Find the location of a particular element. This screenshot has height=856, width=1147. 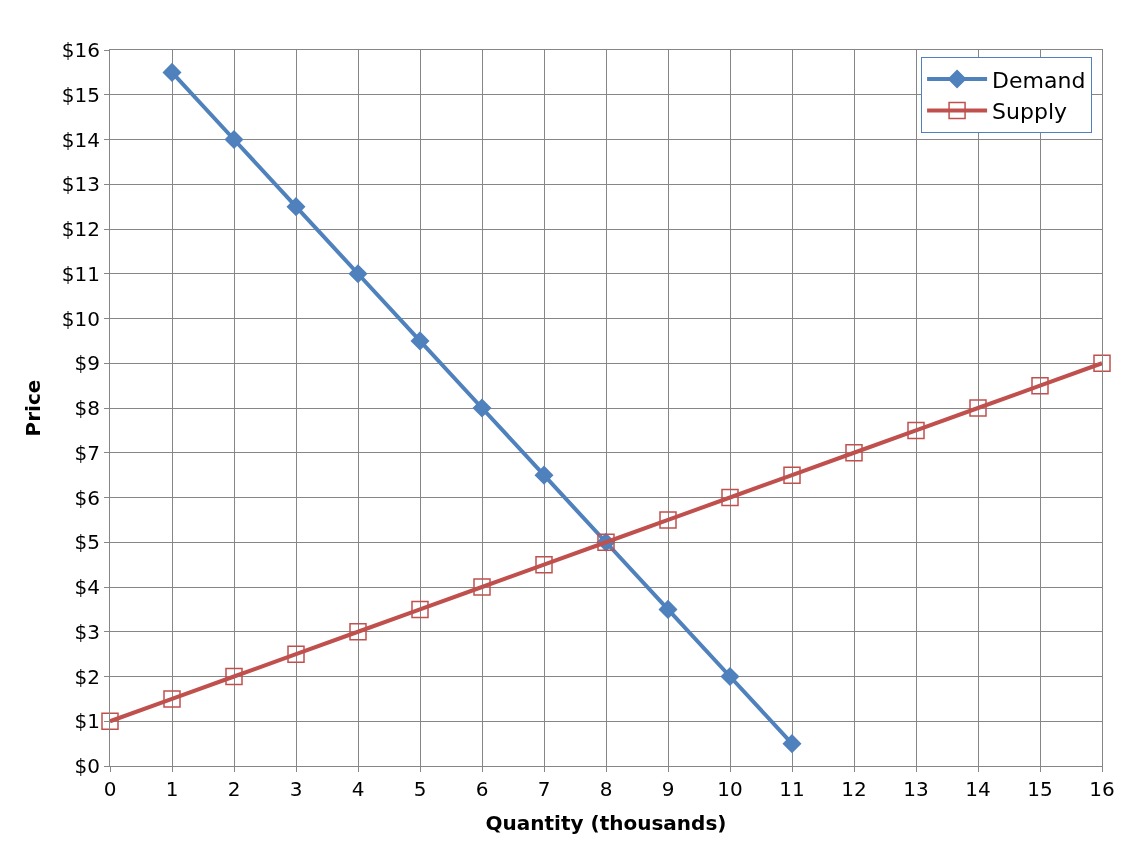

y-tick-label: $2 is located at coordinates (87, 676).